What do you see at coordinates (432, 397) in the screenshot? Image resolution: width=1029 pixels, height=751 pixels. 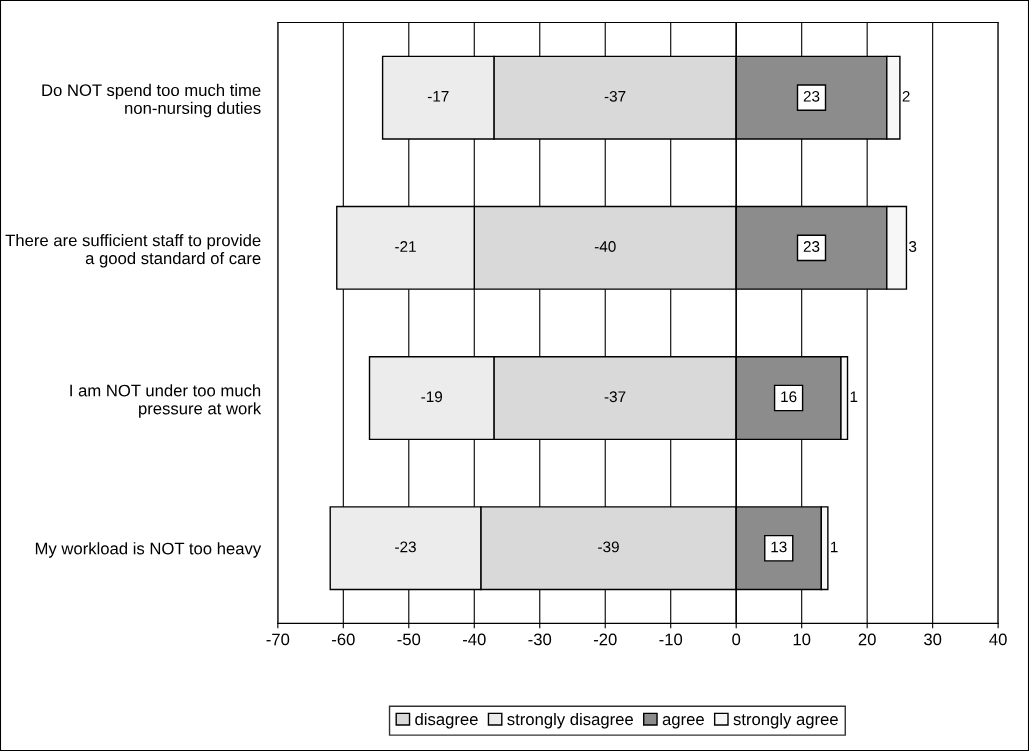 I see `data-label: -19` at bounding box center [432, 397].